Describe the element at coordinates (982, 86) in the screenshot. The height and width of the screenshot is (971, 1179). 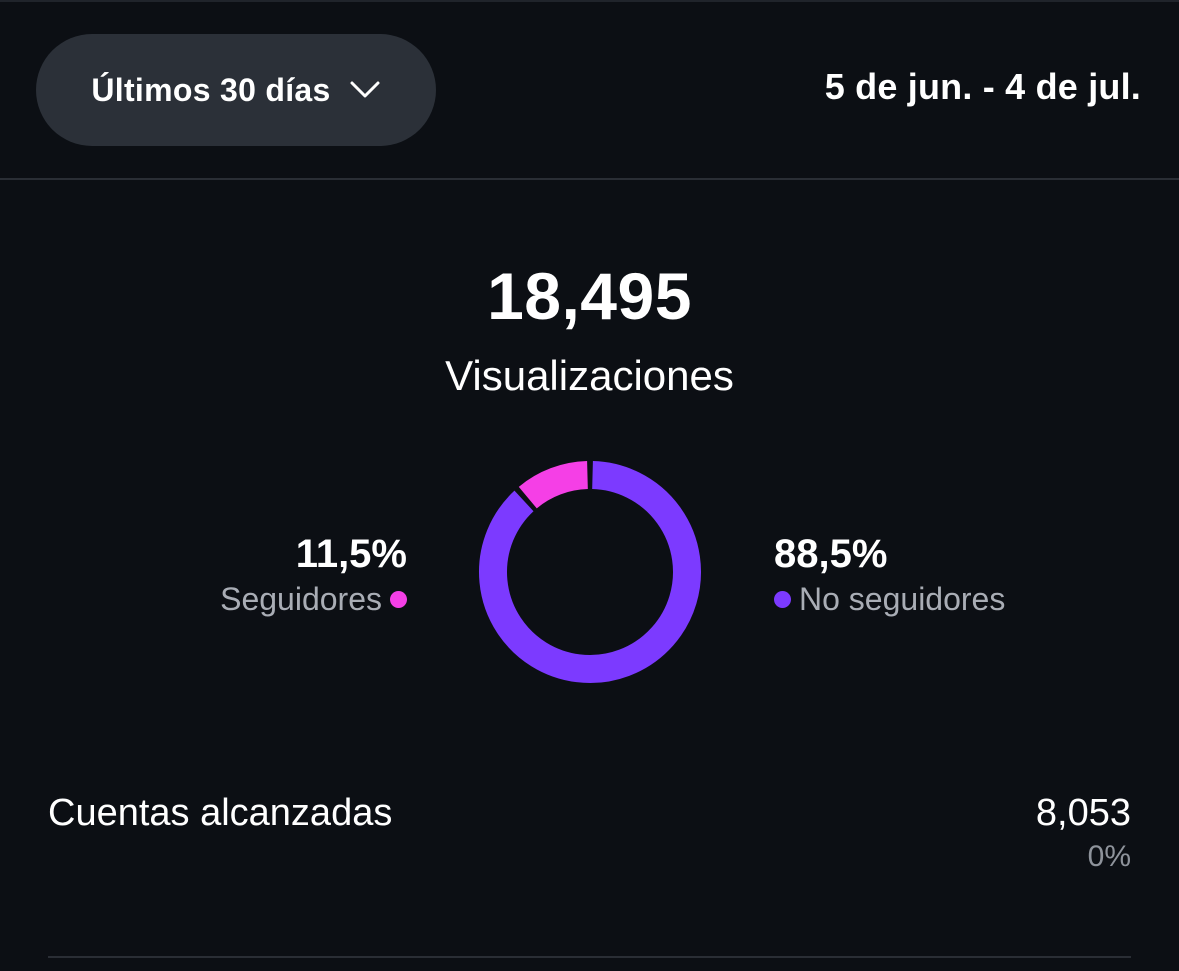
I see `date-range-text: 5 de jun. - 4 de jul.` at that location.